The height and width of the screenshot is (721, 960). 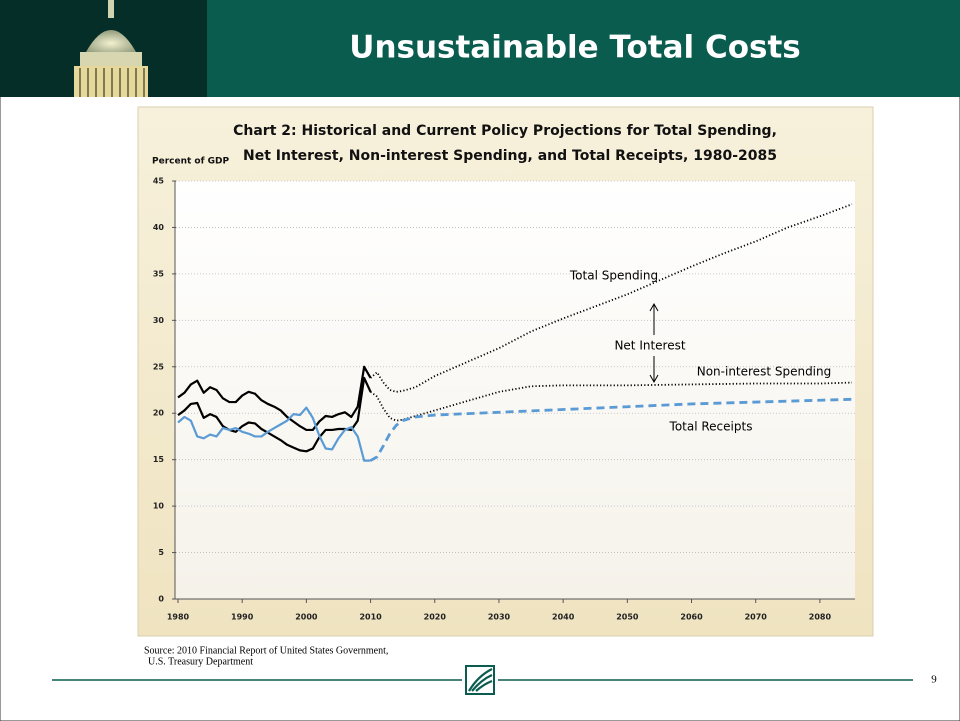 I want to click on x-tick-label: 2030, so click(x=499, y=617).